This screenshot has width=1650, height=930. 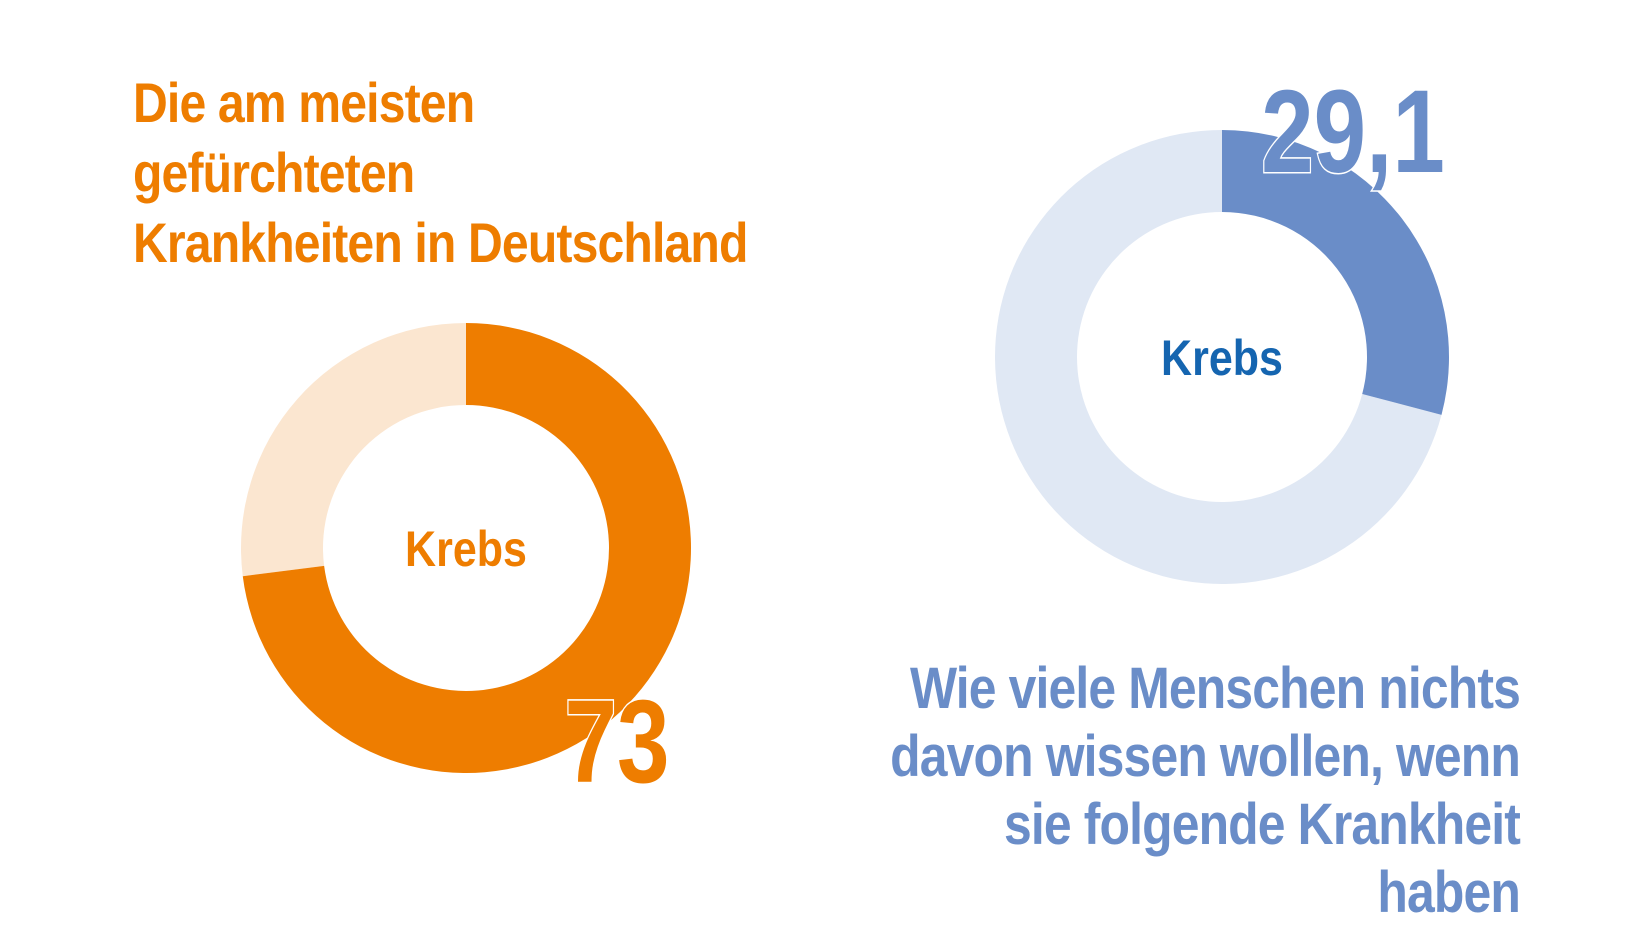 I want to click on donut-right-value-slice, so click(x=1335, y=272).